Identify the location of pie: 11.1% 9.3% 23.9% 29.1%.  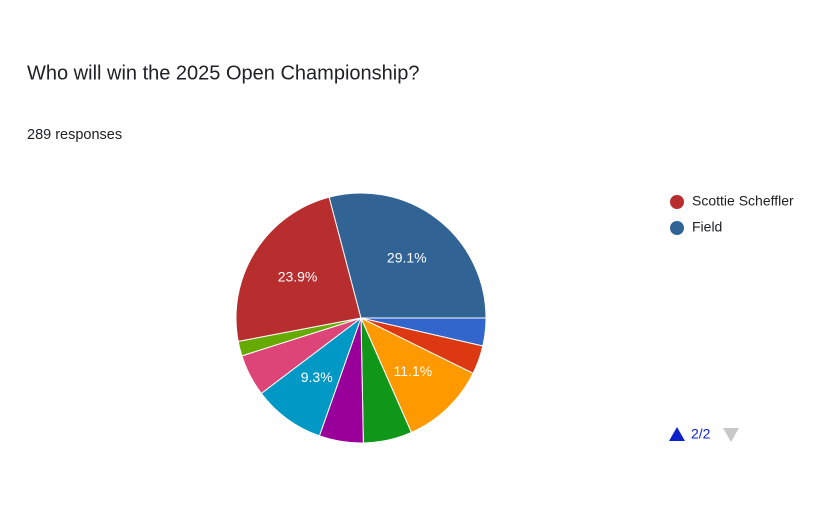
(361, 318).